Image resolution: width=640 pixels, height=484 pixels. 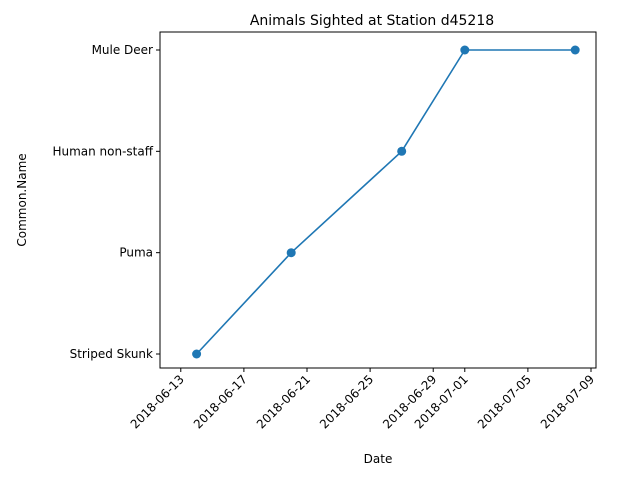 I want to click on x-tick-label: 2018-07-09, so click(x=567, y=401).